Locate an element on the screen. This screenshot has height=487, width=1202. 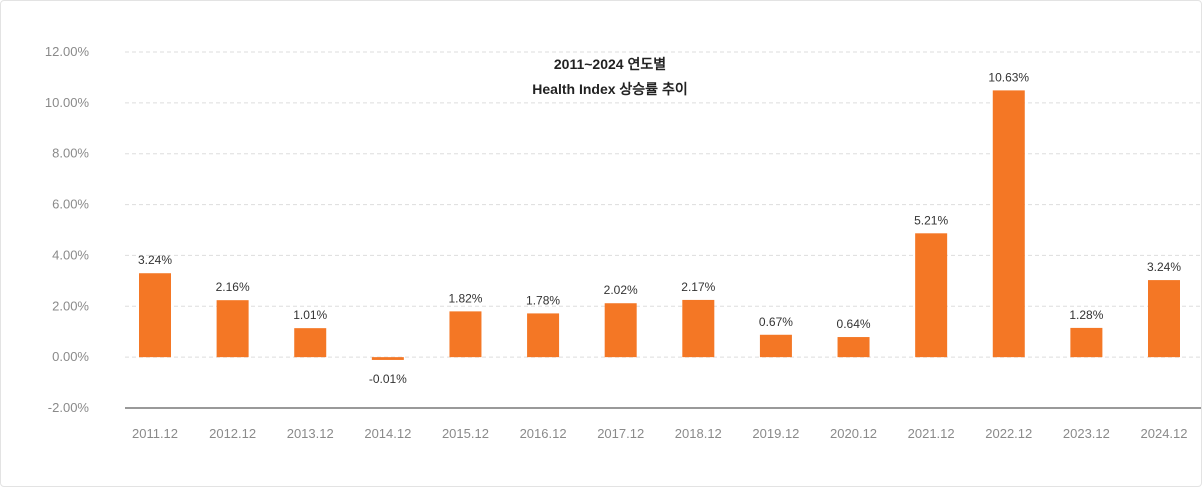
data-label: 0.67% is located at coordinates (776, 322).